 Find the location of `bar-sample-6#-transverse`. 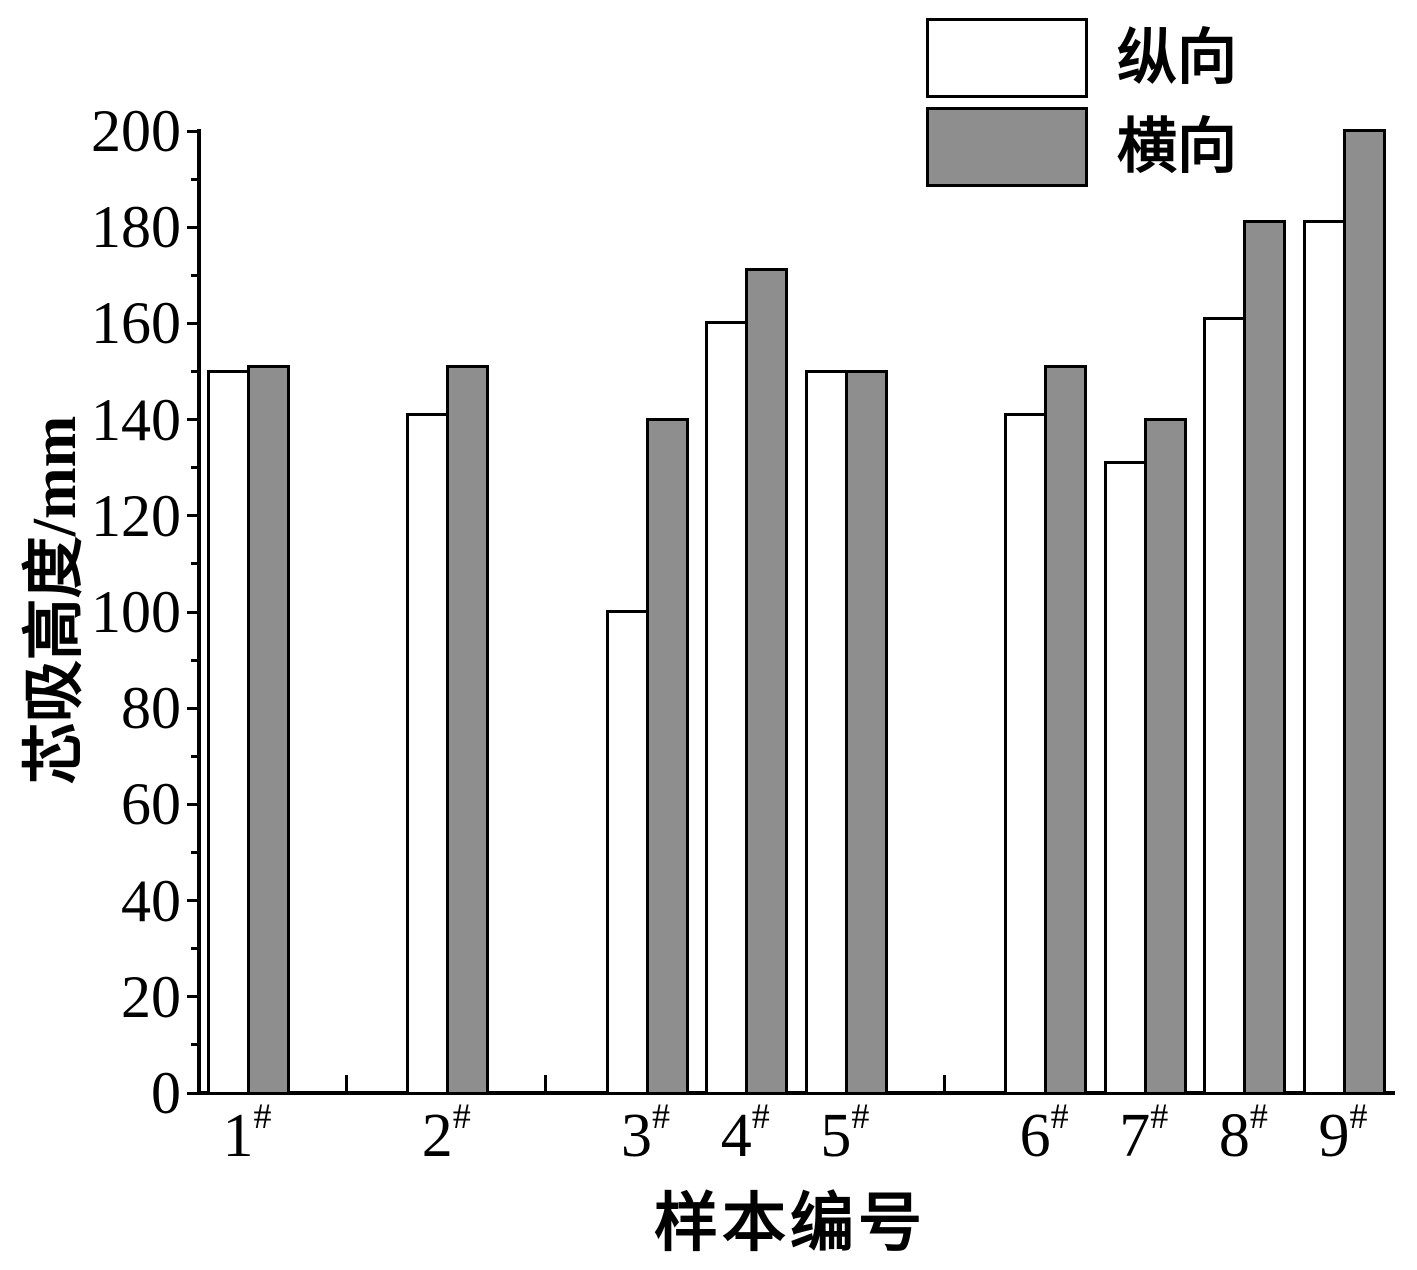

bar-sample-6#-transverse is located at coordinates (1066, 730).